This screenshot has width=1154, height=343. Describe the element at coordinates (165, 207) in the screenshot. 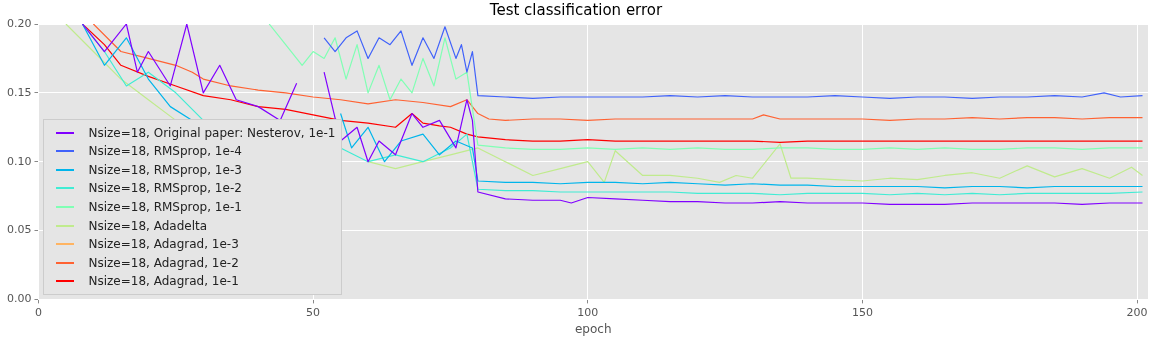

I see `legend-label: Nsize=18, RMSprop, 1e-1` at that location.